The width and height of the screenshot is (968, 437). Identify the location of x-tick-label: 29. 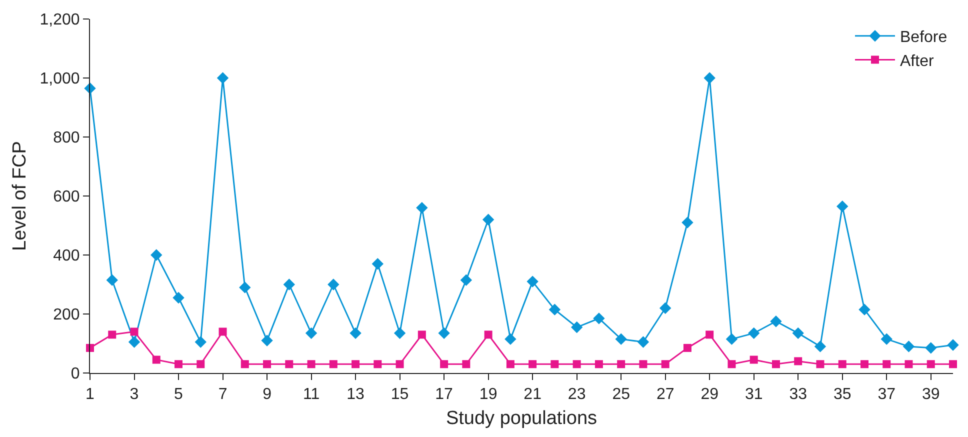
(709, 395).